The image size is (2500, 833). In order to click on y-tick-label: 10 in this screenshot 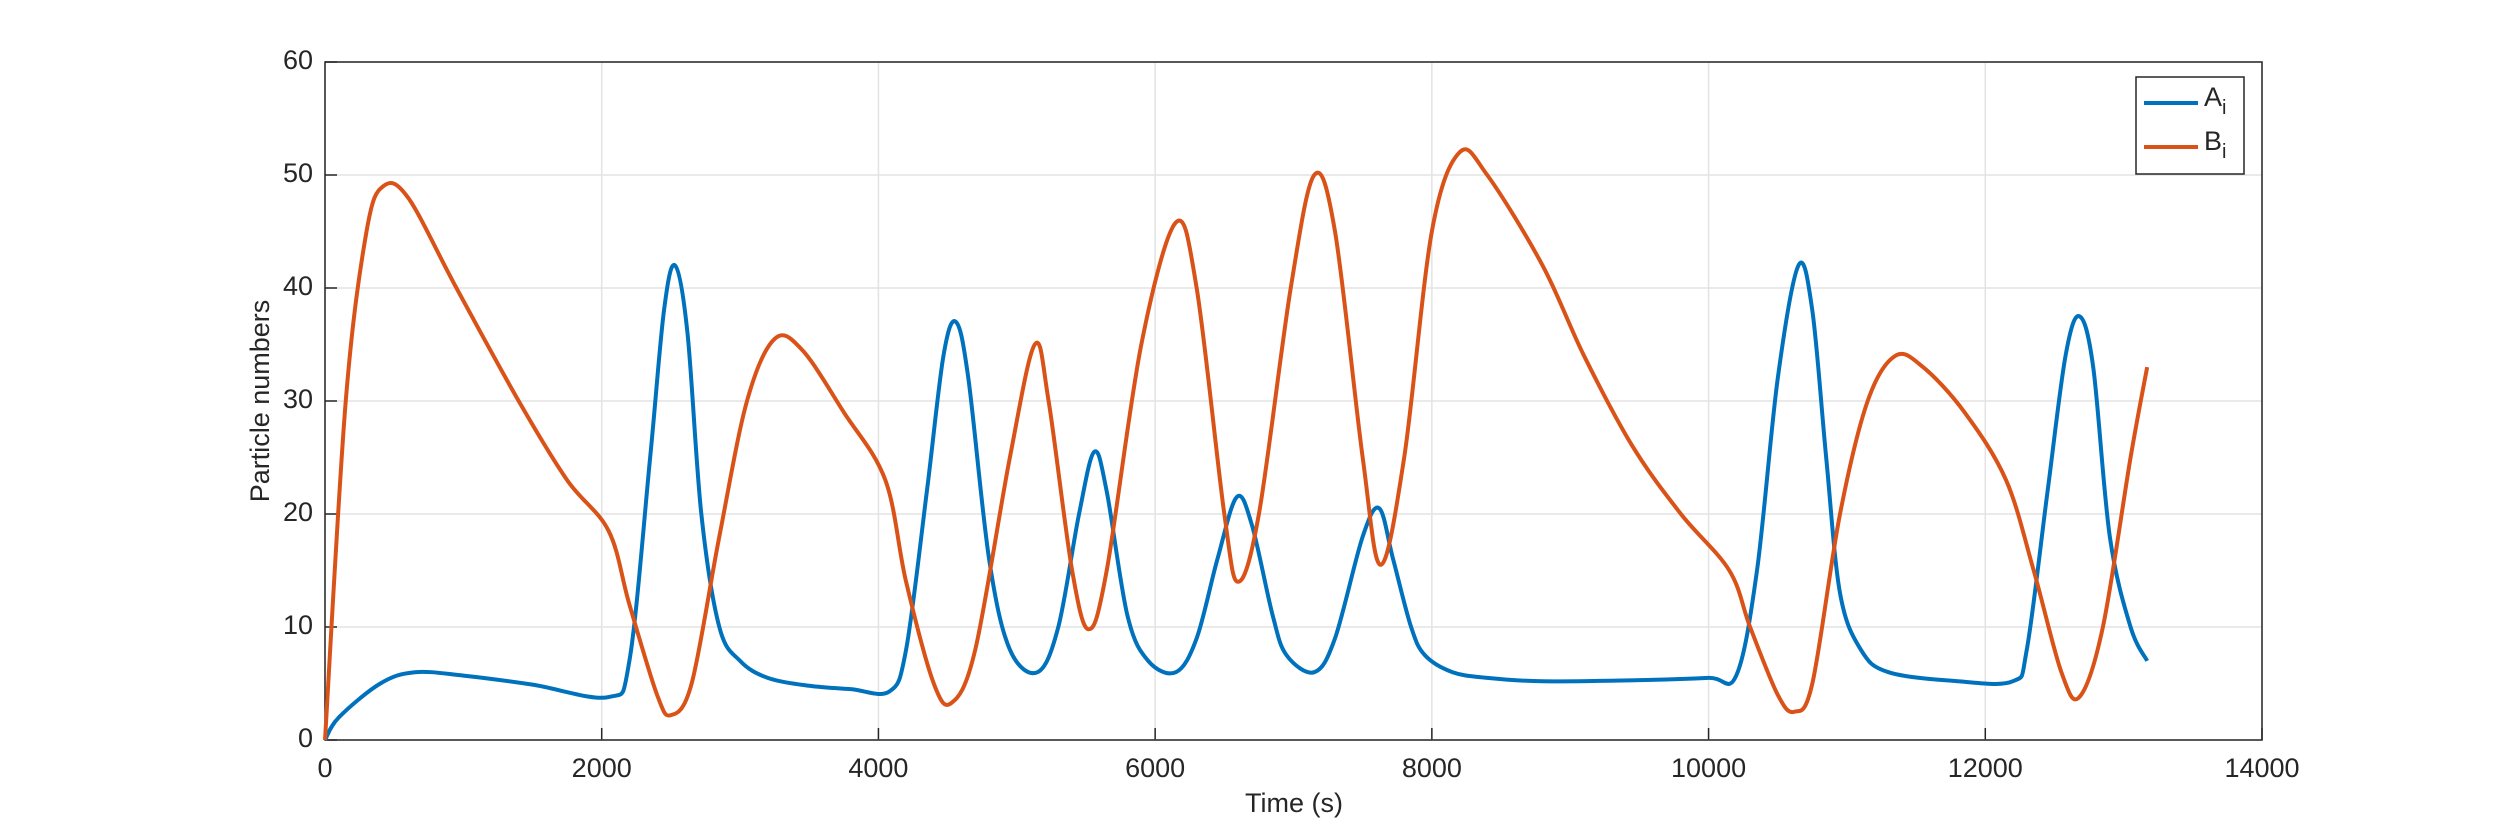, I will do `click(298, 625)`.